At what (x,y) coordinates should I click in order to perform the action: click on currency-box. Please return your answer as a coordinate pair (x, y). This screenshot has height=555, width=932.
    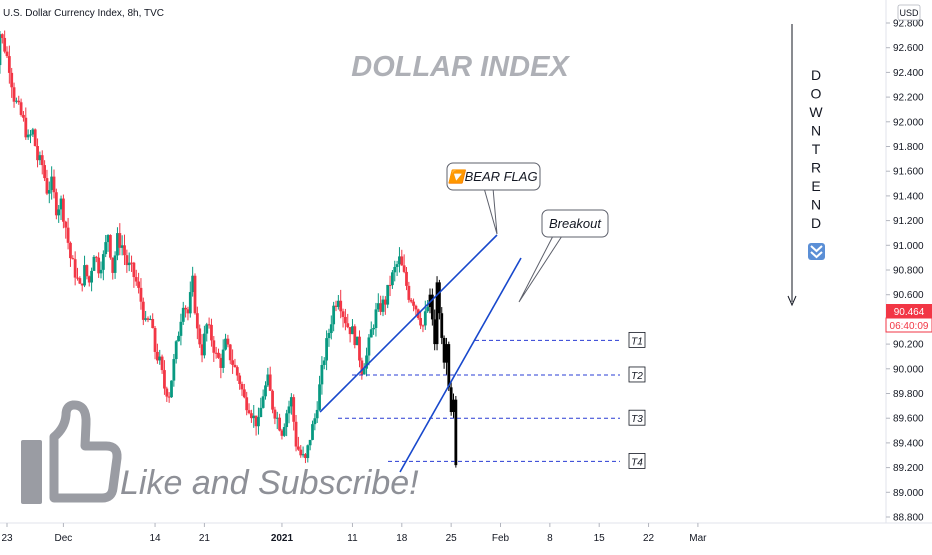
    Looking at the image, I should click on (909, 12).